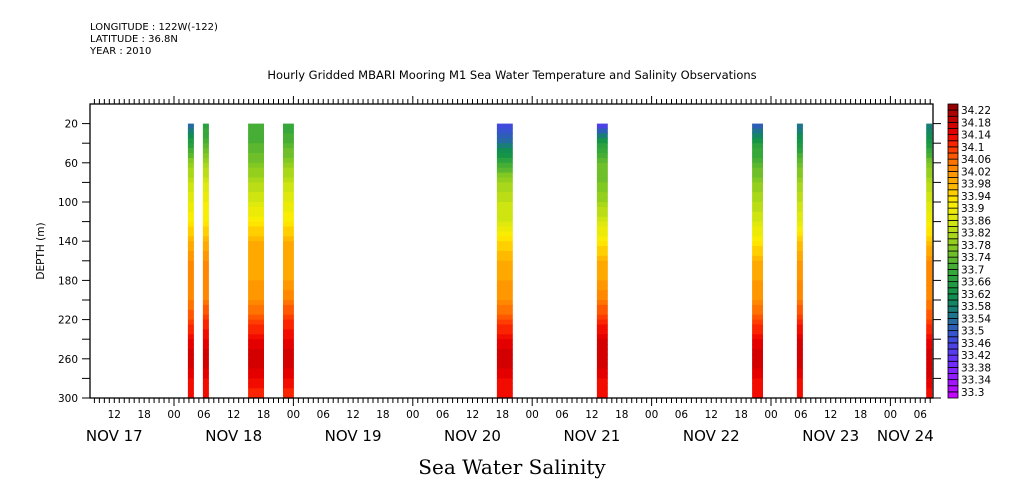 Image resolution: width=1009 pixels, height=504 pixels. I want to click on colorbar-label: 33.86, so click(976, 221).